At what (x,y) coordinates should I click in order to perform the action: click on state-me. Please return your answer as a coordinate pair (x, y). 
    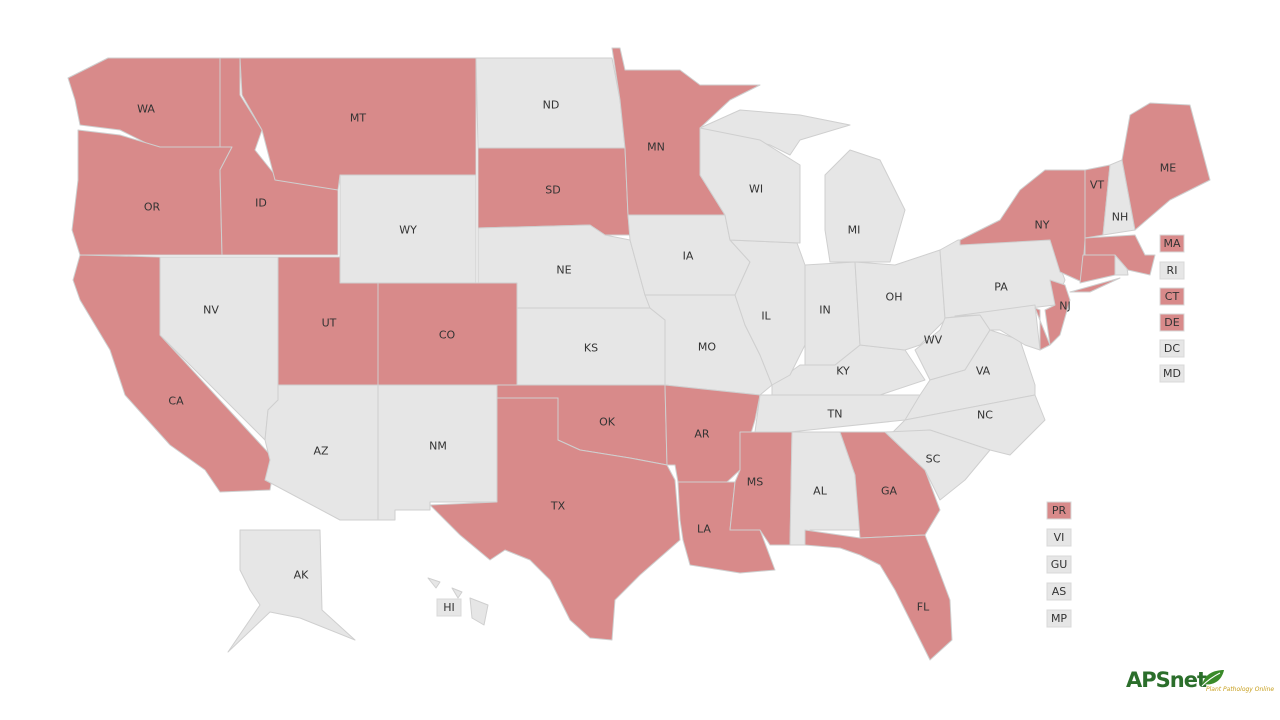
    Looking at the image, I should click on (1166, 166).